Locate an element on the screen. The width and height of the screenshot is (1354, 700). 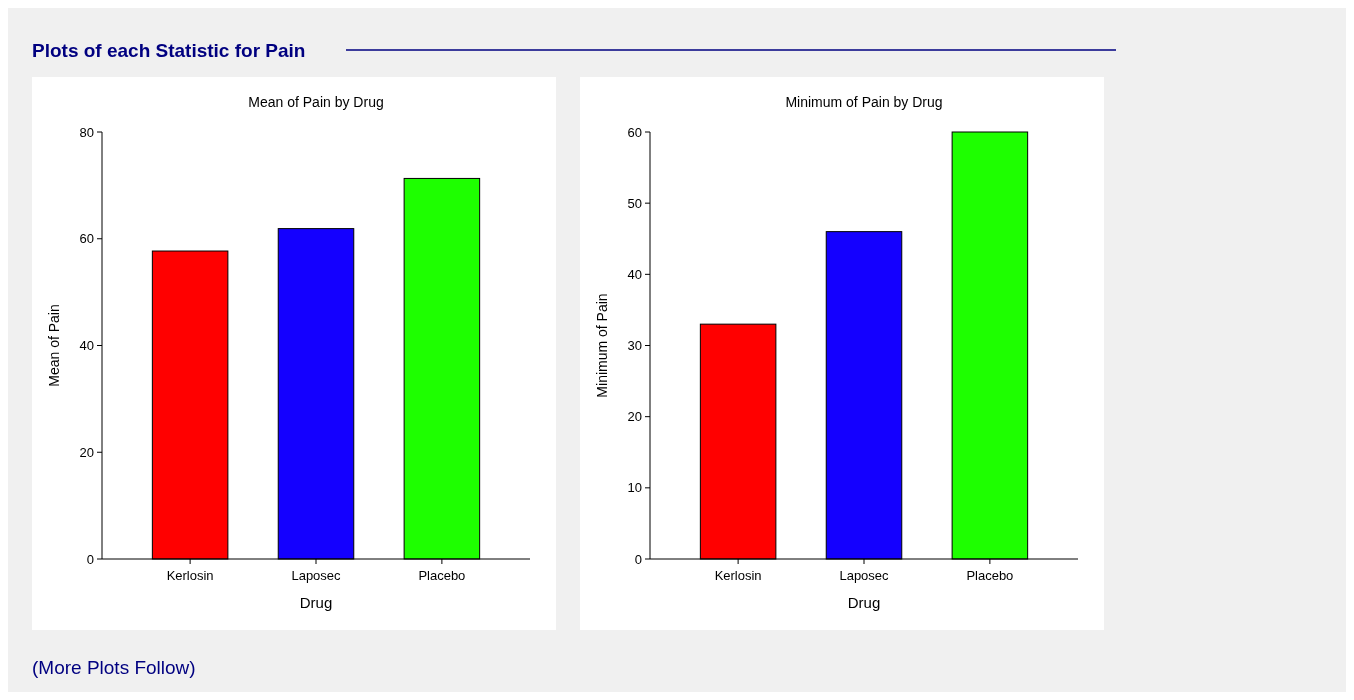
y-tick-label: 50 is located at coordinates (634, 203).